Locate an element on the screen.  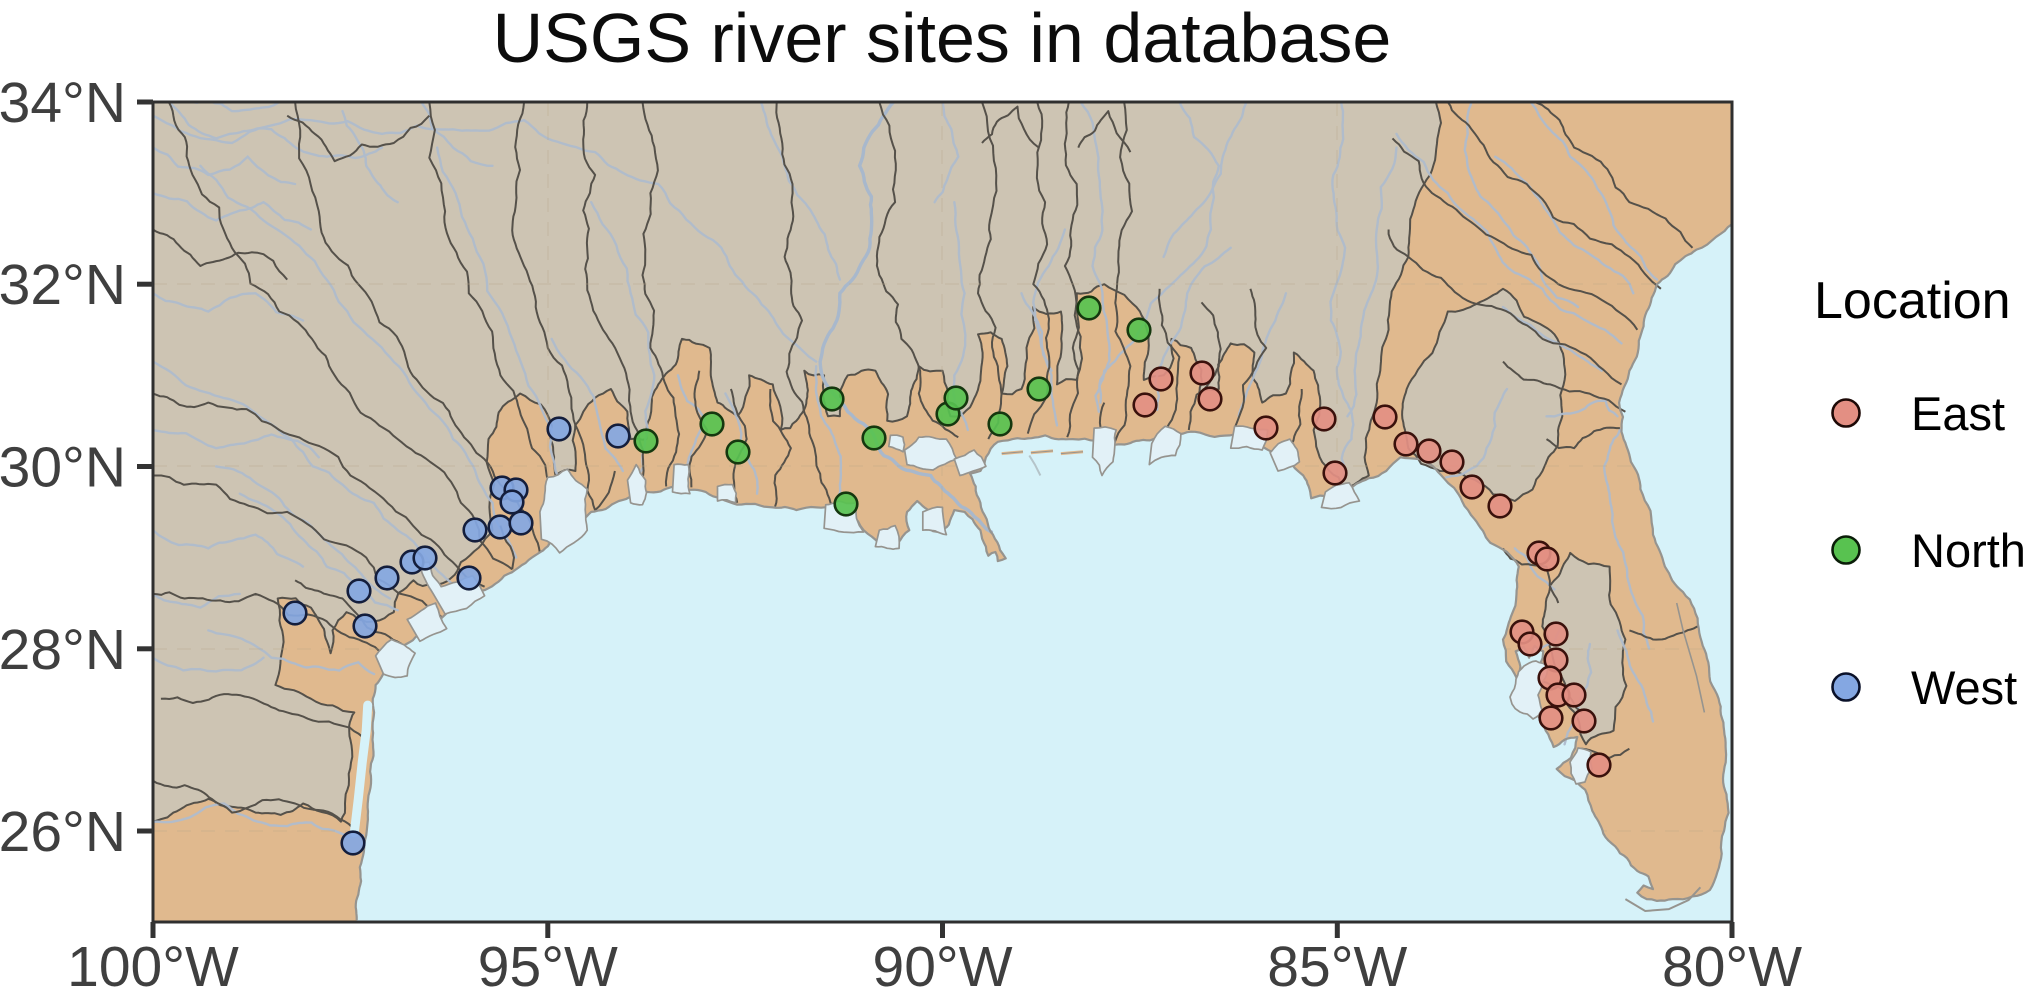
svg-text: East is located at coordinates (1958, 413).